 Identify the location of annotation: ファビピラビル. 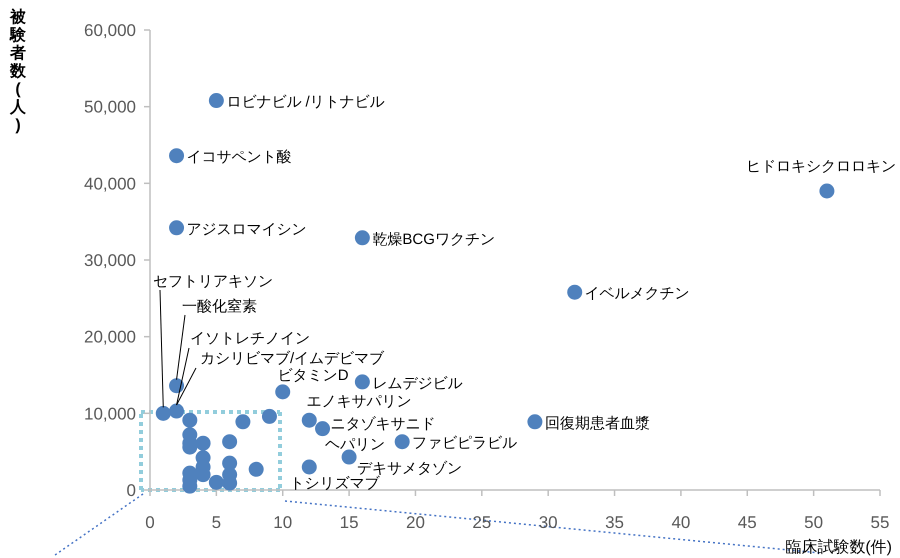
(465, 443).